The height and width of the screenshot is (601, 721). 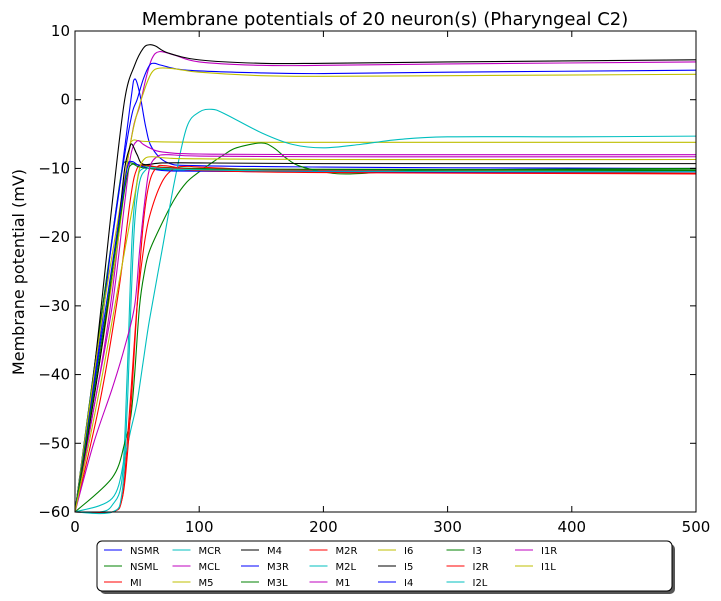 I want to click on y-tick-label: −50, so click(x=54, y=443).